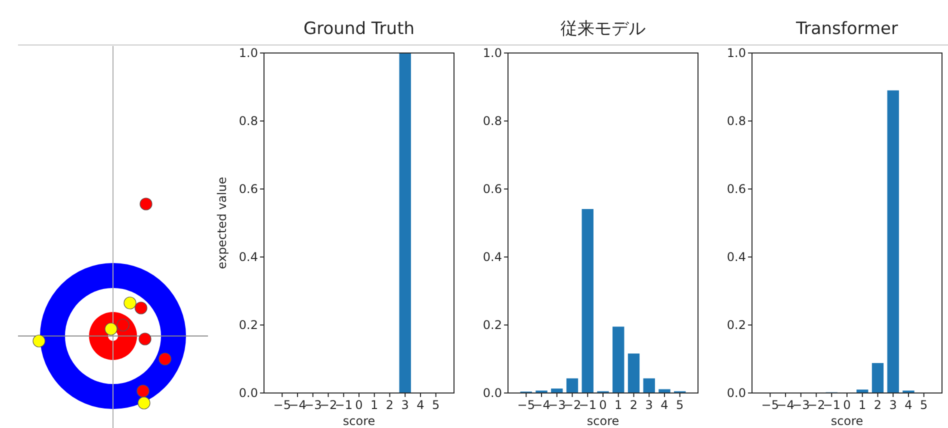 This screenshot has width=948, height=428. What do you see at coordinates (603, 29) in the screenshot?
I see `chart-title: 従来モデル` at bounding box center [603, 29].